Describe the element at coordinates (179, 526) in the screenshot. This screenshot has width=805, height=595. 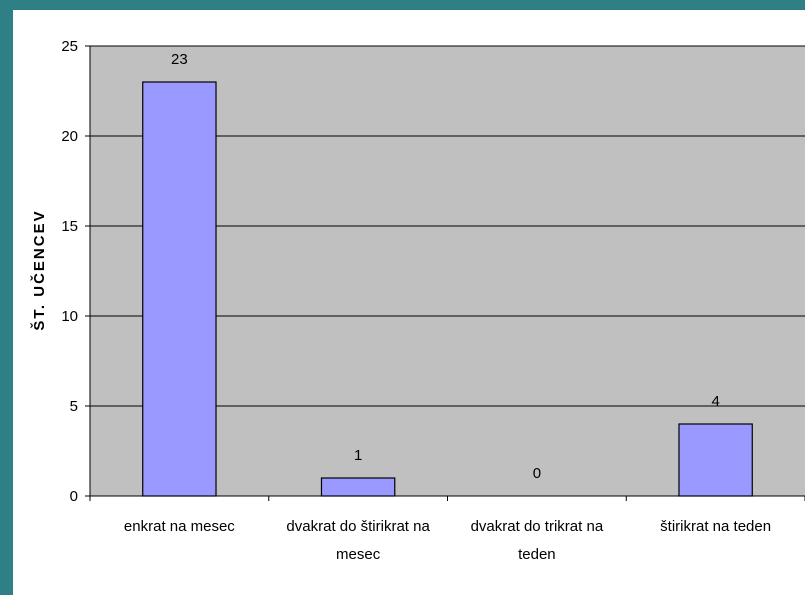
I see `x-tick-label: enkrat na mesec` at that location.